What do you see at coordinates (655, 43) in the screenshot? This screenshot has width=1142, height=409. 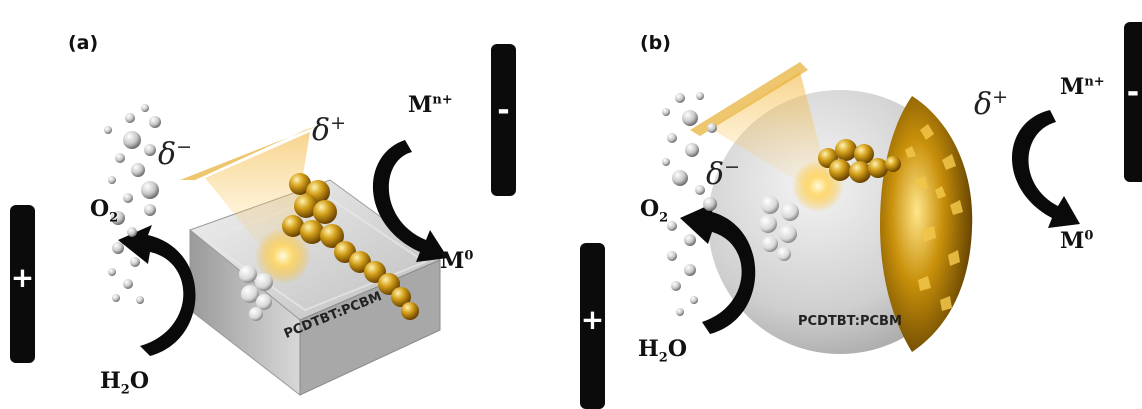 I see `panel-b-label: (b)` at bounding box center [655, 43].